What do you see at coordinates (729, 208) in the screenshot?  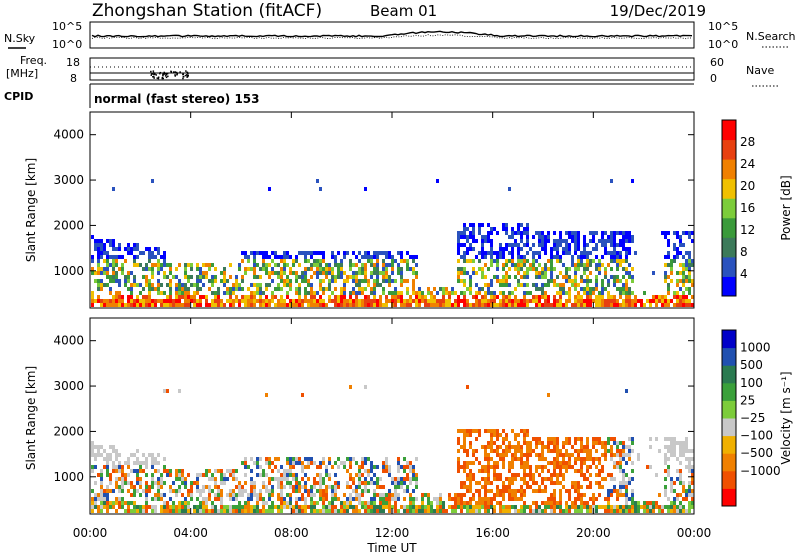 I see `power-colorbar-swatch` at bounding box center [729, 208].